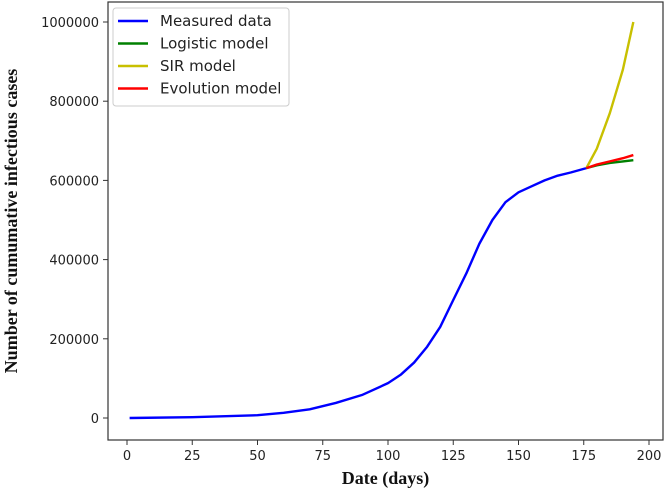  Describe the element at coordinates (74, 102) in the screenshot. I see `y-tick-label: 800000` at that location.